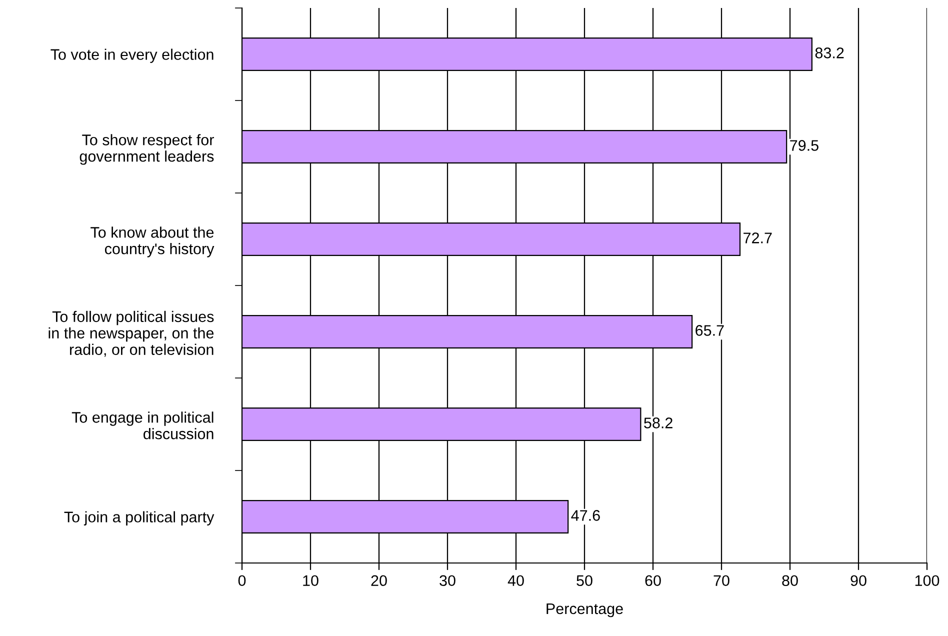 The image size is (948, 636). Describe the element at coordinates (829, 53) in the screenshot. I see `data-label: 83.2` at that location.